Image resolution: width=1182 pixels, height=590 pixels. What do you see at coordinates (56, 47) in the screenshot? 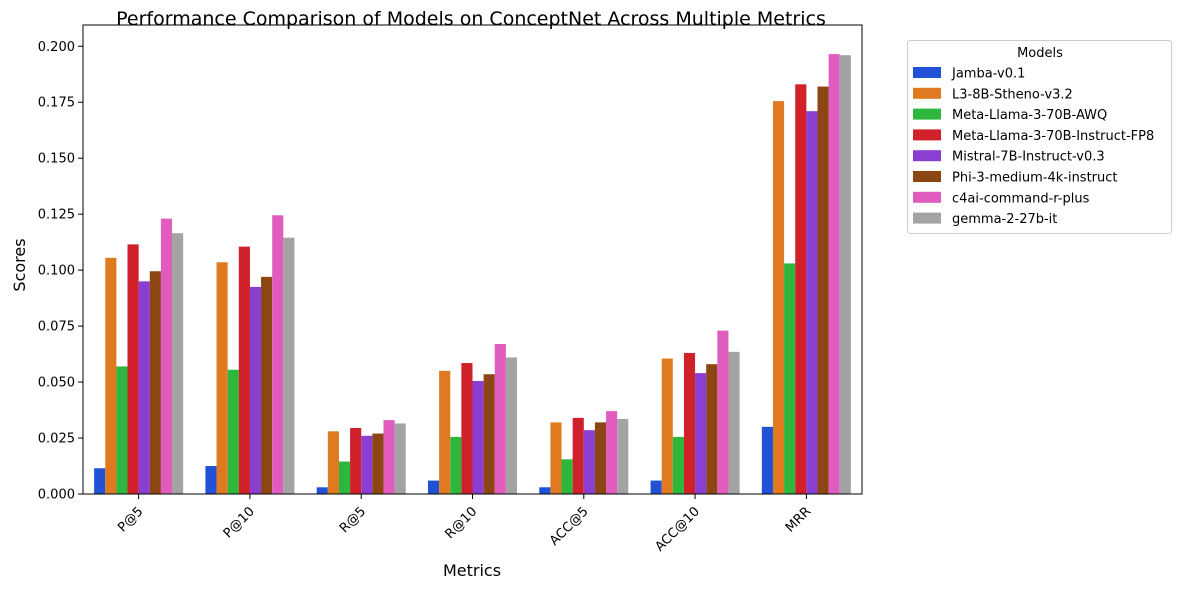
I see `y-tick-label: 0.200` at bounding box center [56, 47].